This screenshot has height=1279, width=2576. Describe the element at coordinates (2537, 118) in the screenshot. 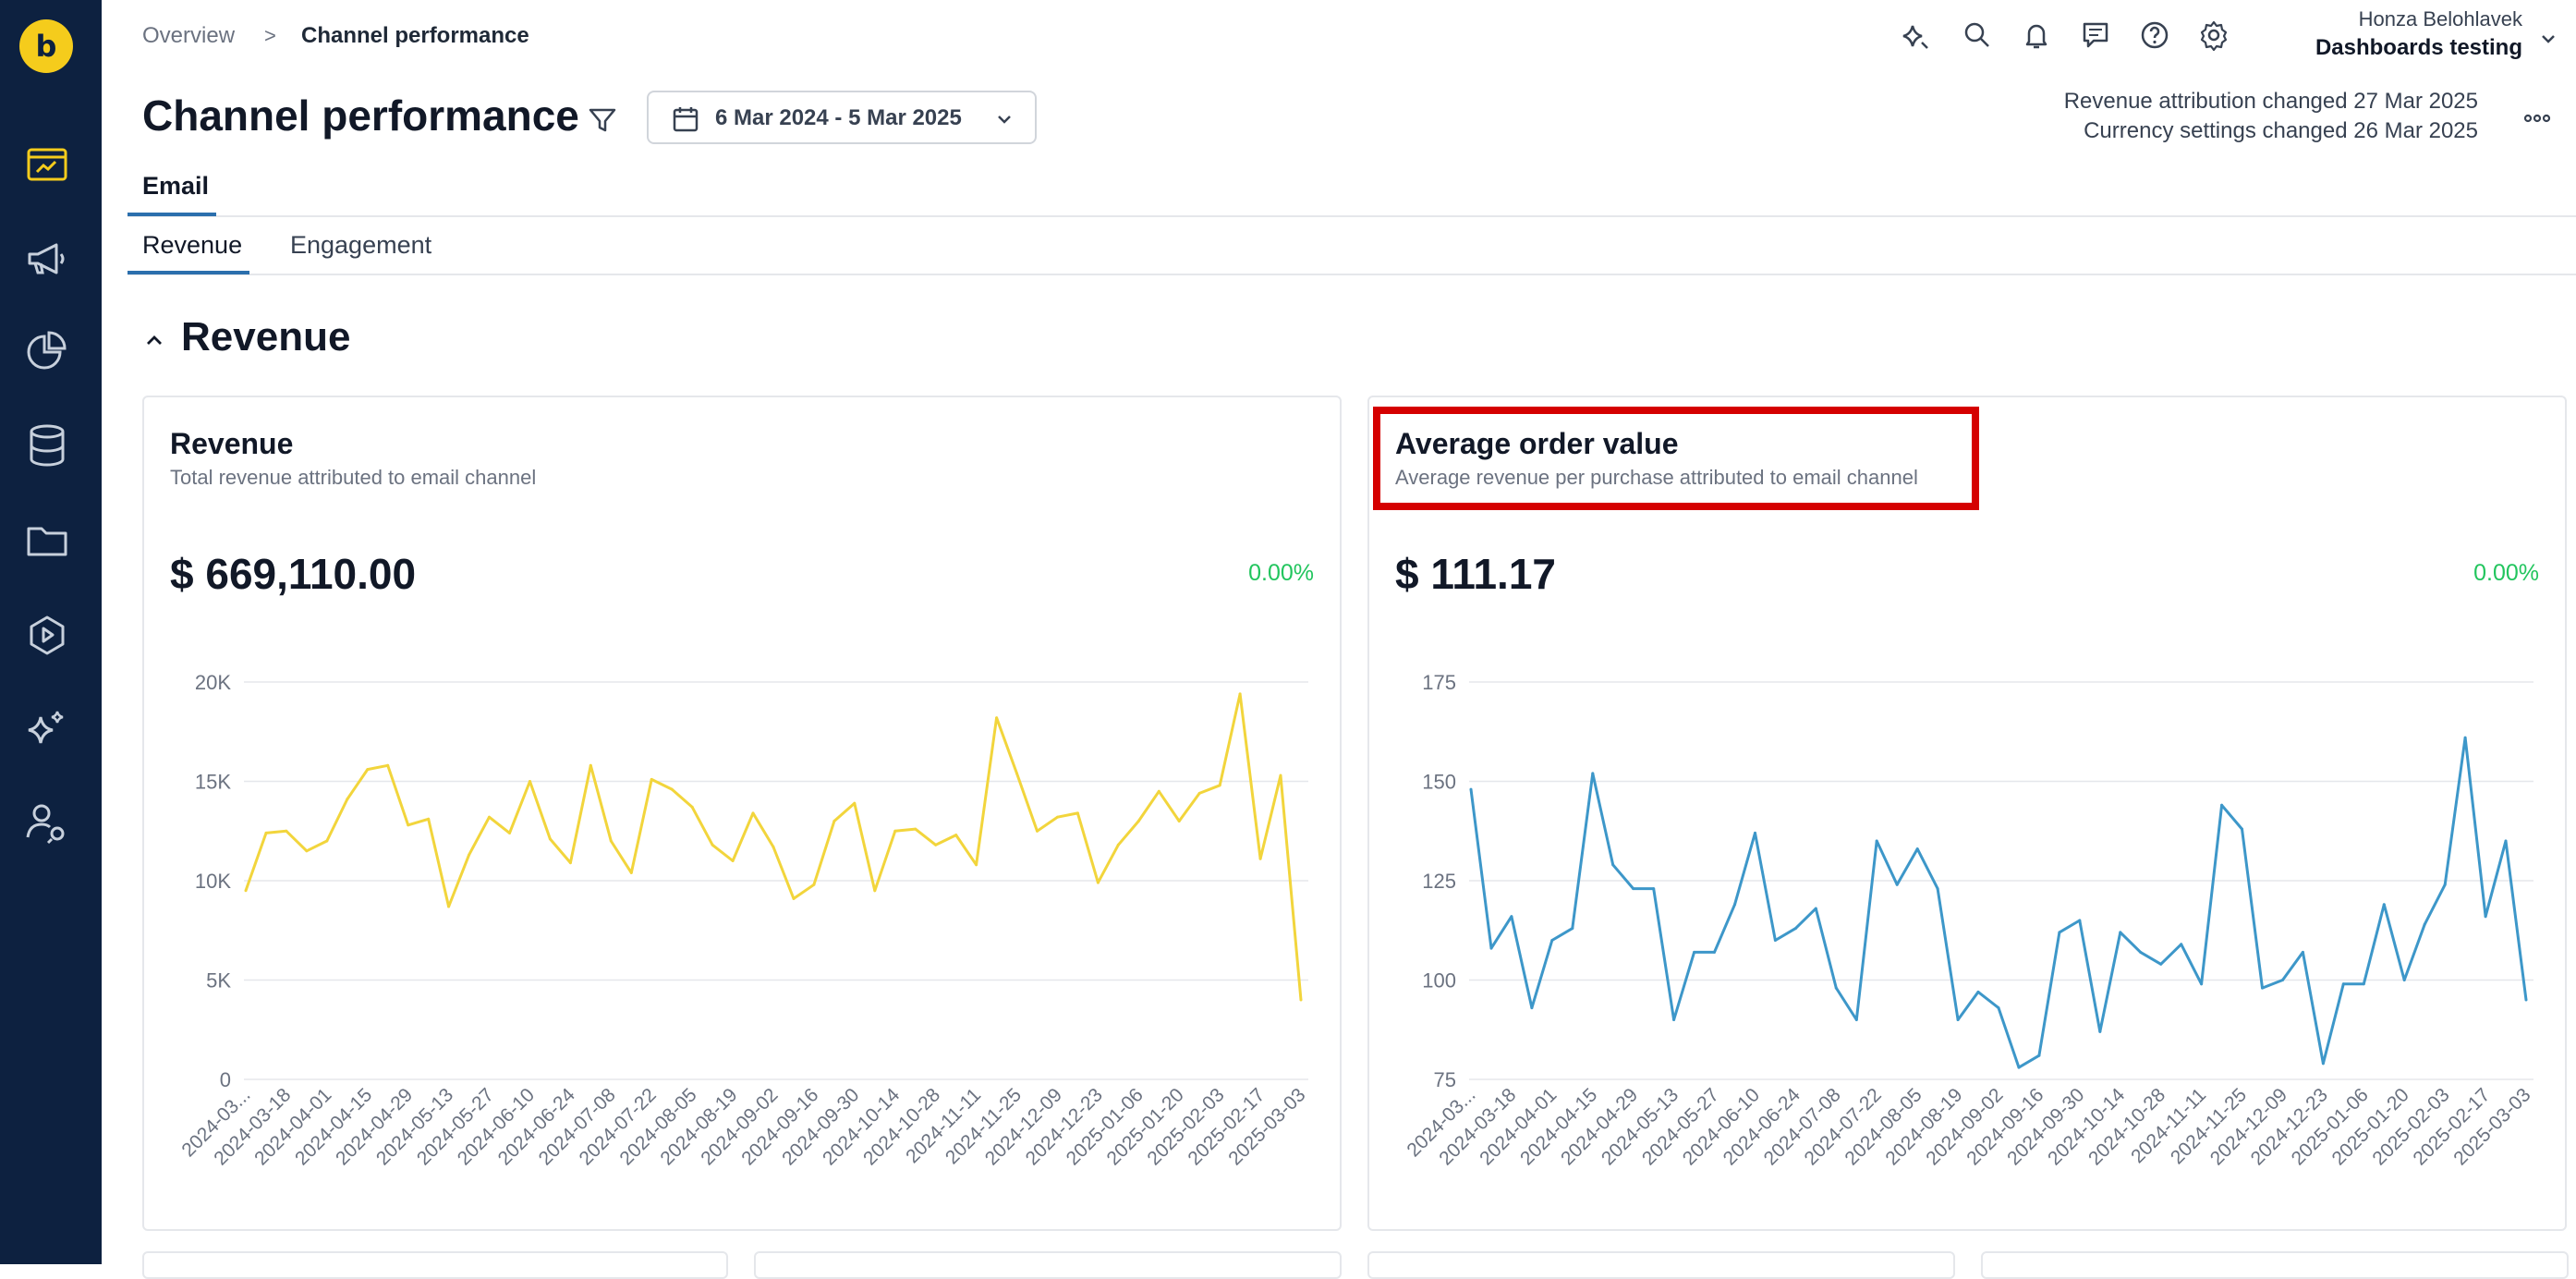

I see `more-options-icon` at that location.